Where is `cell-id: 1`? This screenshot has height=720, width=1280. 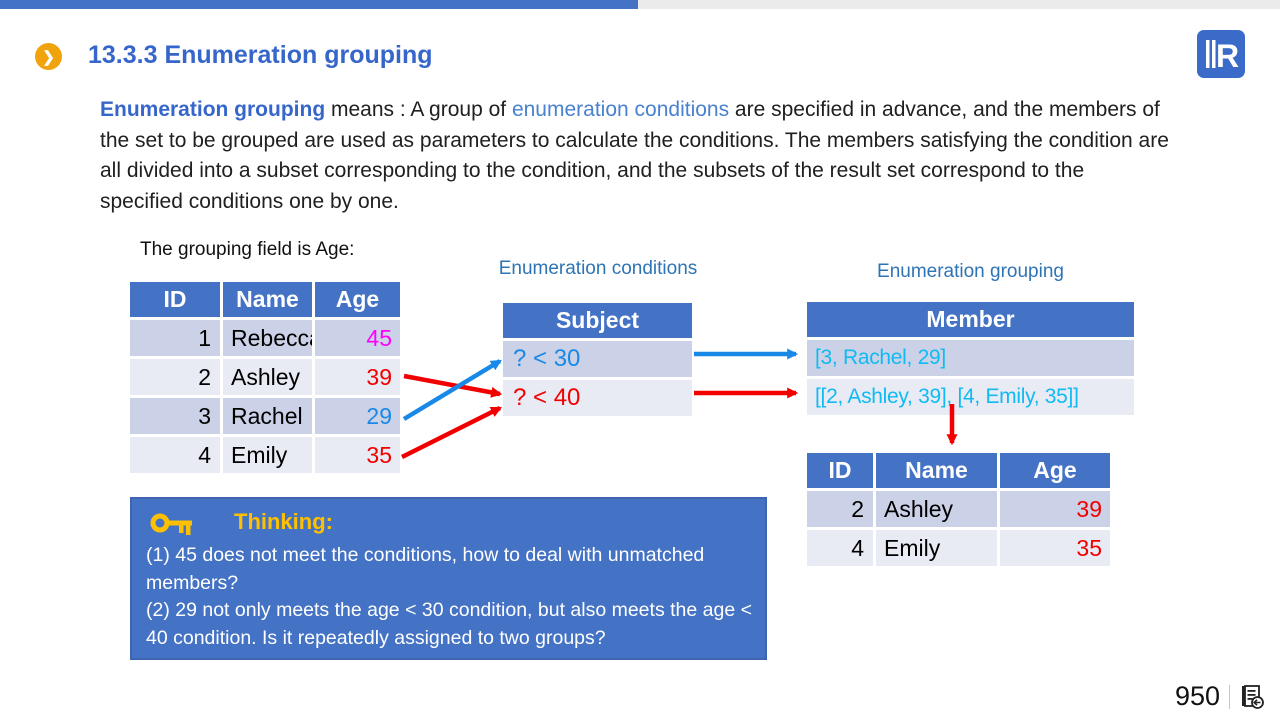
cell-id: 1 is located at coordinates (175, 338).